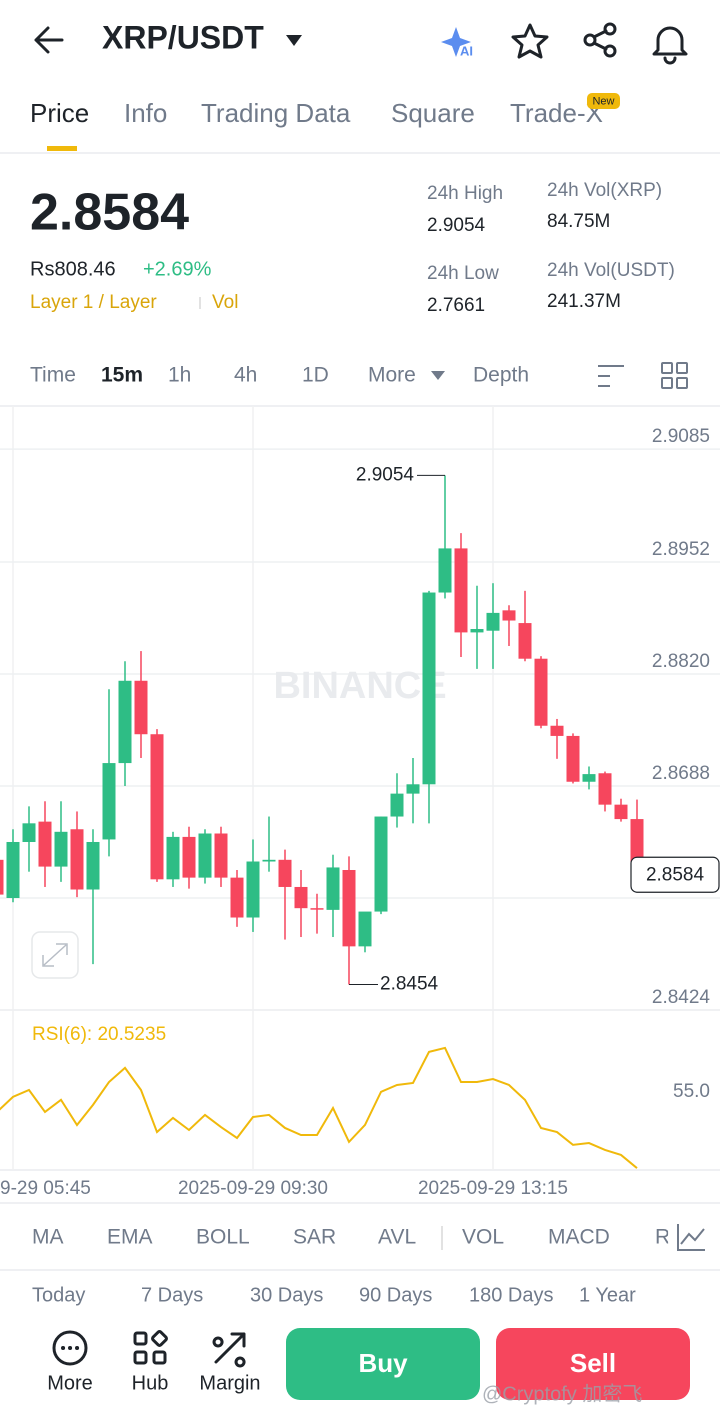  Describe the element at coordinates (511, 1295) in the screenshot. I see `period: 180 Days` at that location.